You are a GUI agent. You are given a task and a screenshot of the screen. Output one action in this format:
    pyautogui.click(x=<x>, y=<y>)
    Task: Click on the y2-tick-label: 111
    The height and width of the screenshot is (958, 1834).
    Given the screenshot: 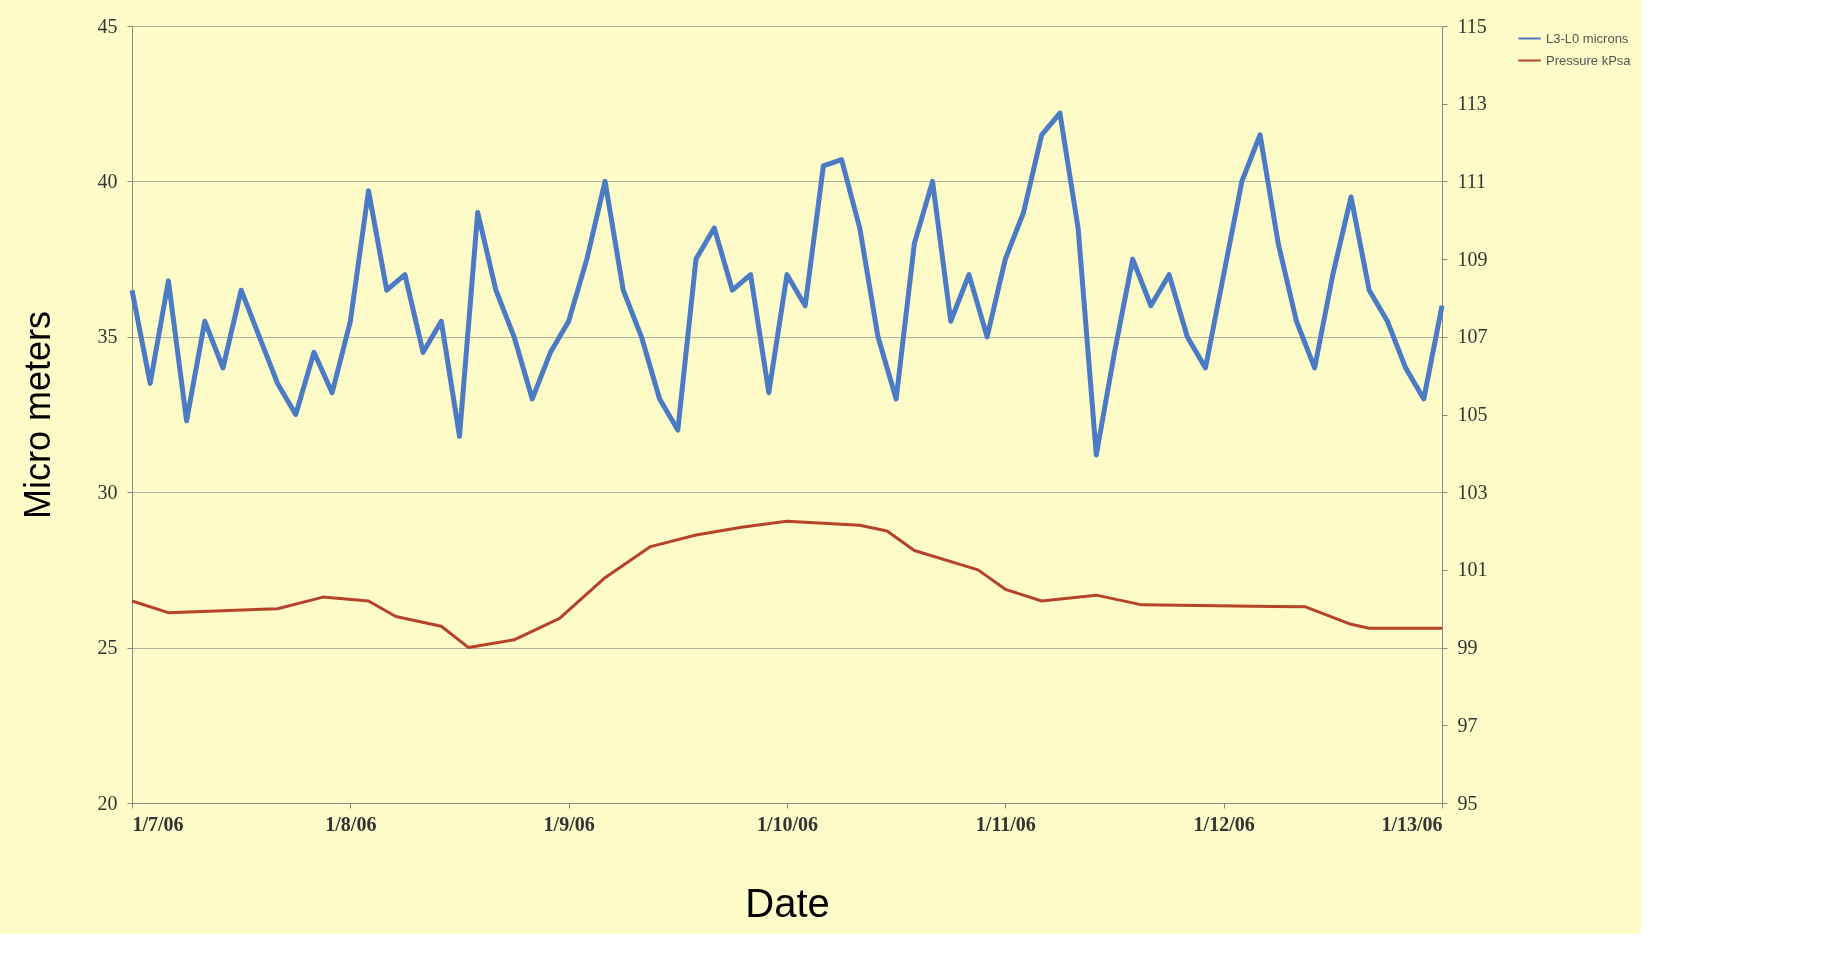 What is the action you would take?
    pyautogui.click(x=1472, y=180)
    